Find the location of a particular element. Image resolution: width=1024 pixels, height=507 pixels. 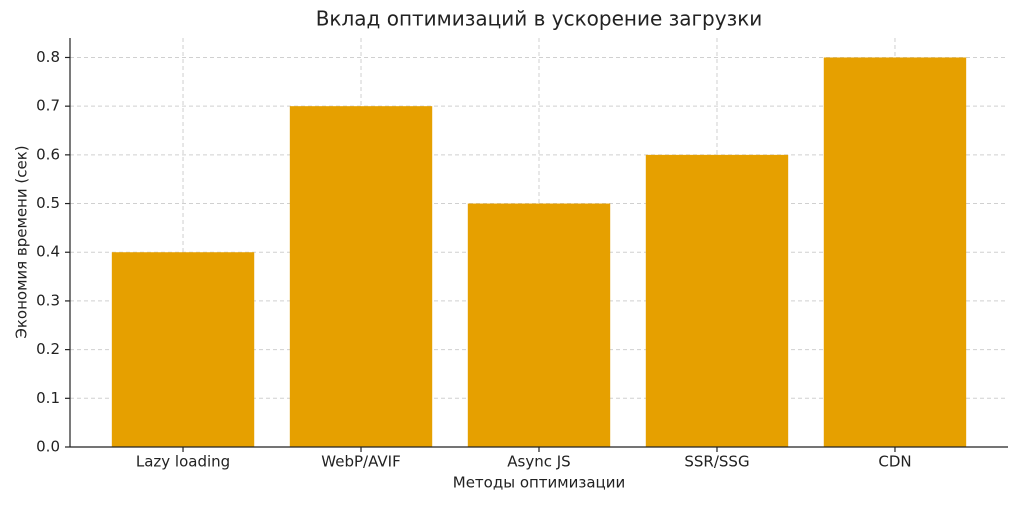

y-tick-label: 0.1 is located at coordinates (48, 398).